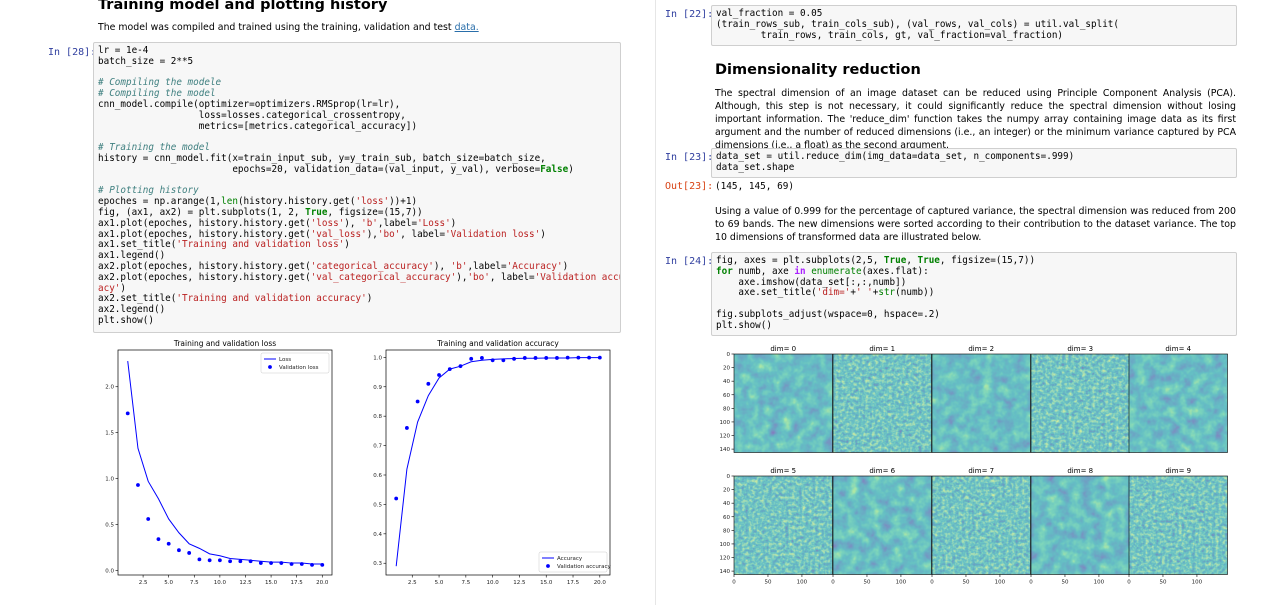 The width and height of the screenshot is (1280, 605). Describe the element at coordinates (377, 505) in the screenshot. I see `y-tick-label: 0.5` at that location.